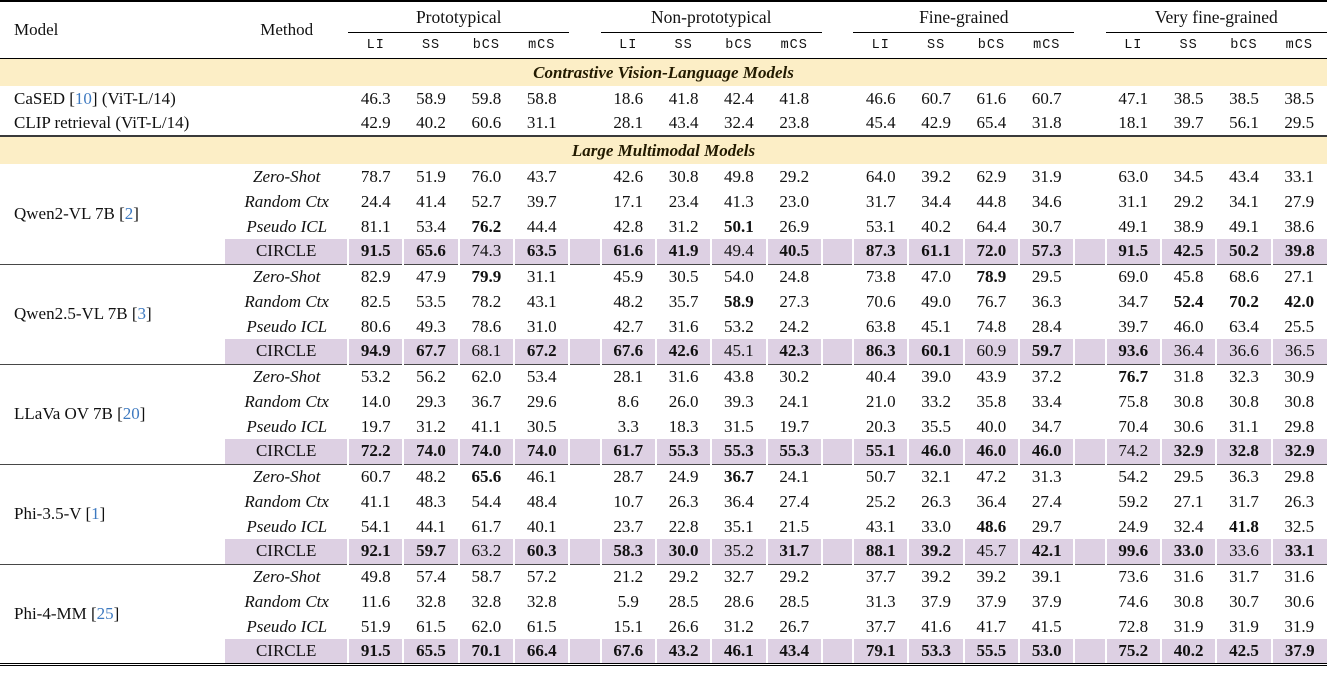 The height and width of the screenshot is (680, 1327). I want to click on metric-cell: 39.2, so click(991, 576).